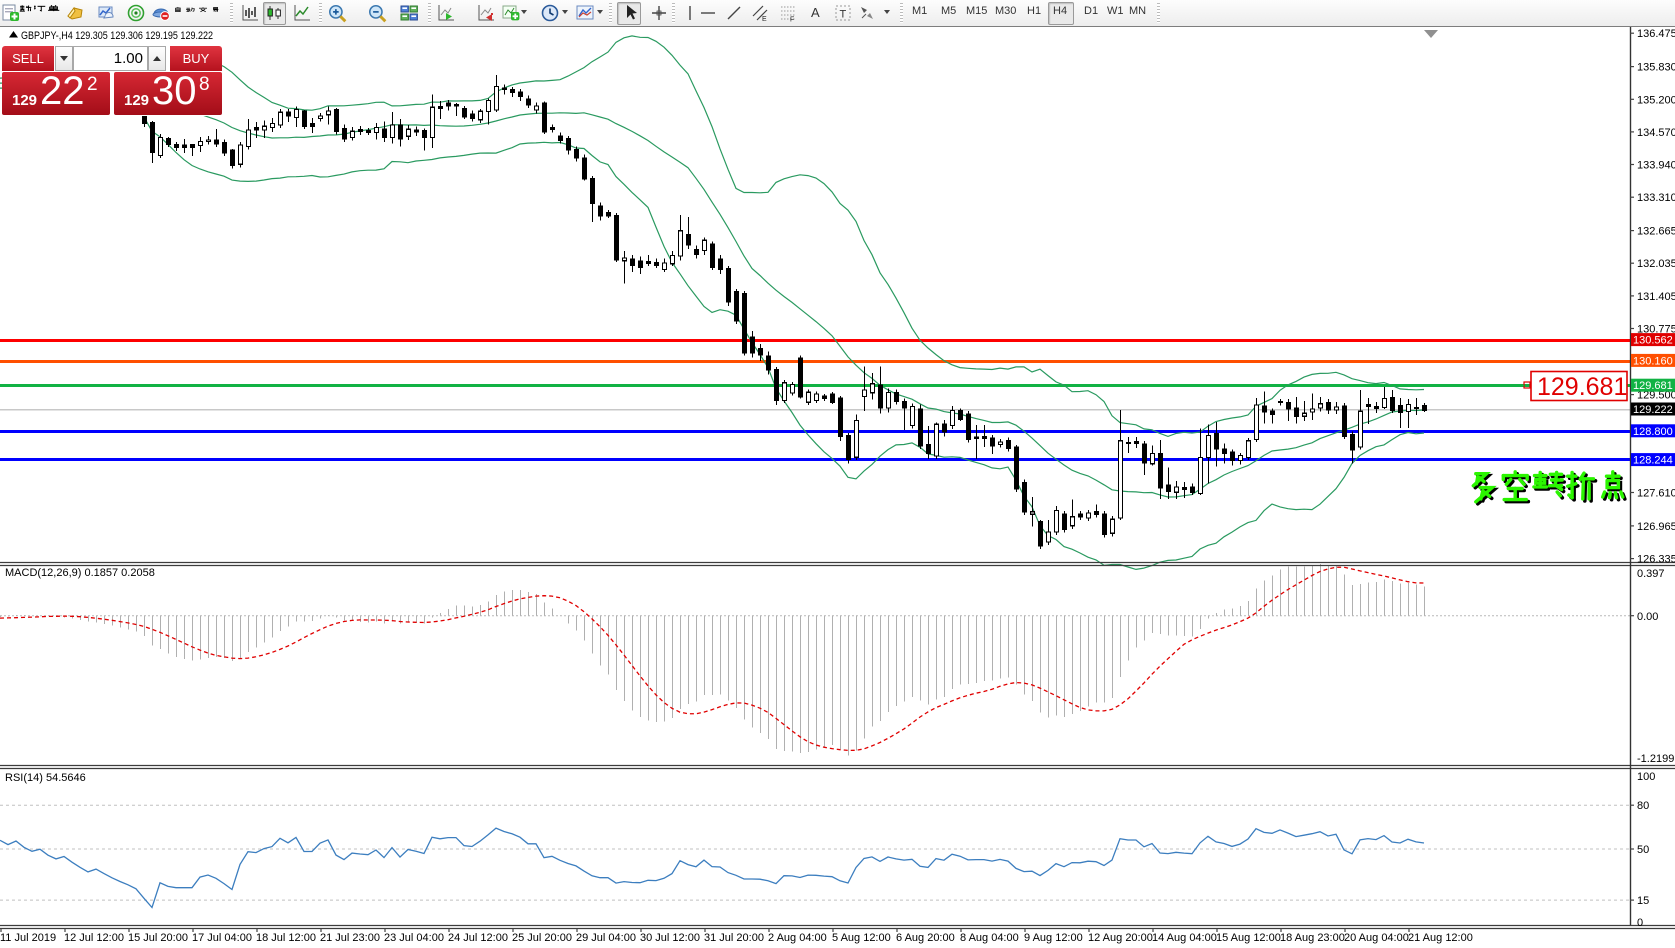 The width and height of the screenshot is (1675, 948). I want to click on svg-text: 18 Jul 12:00, so click(286, 938).